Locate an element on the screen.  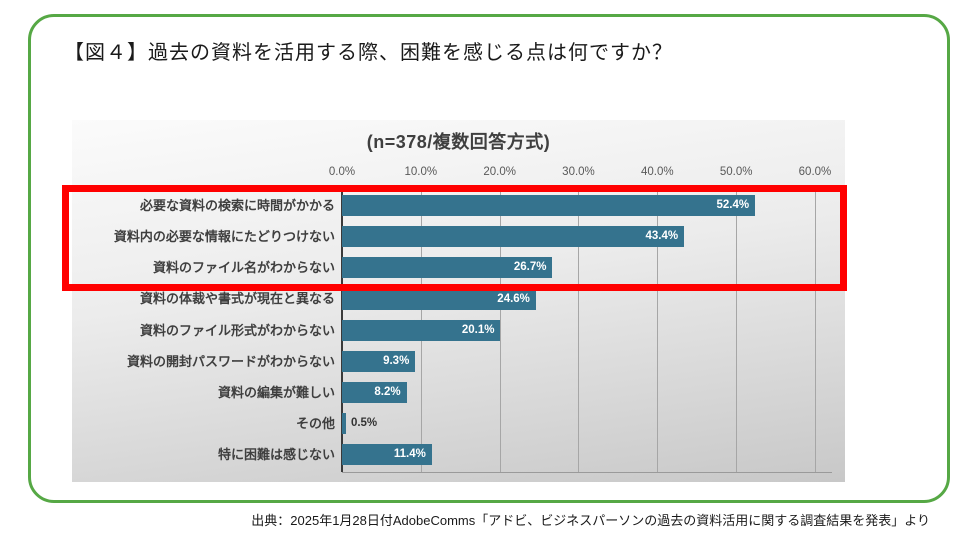
bar-row: 資料の体裁や書式が現在と異なる 24.6% is located at coordinates (458, 298).